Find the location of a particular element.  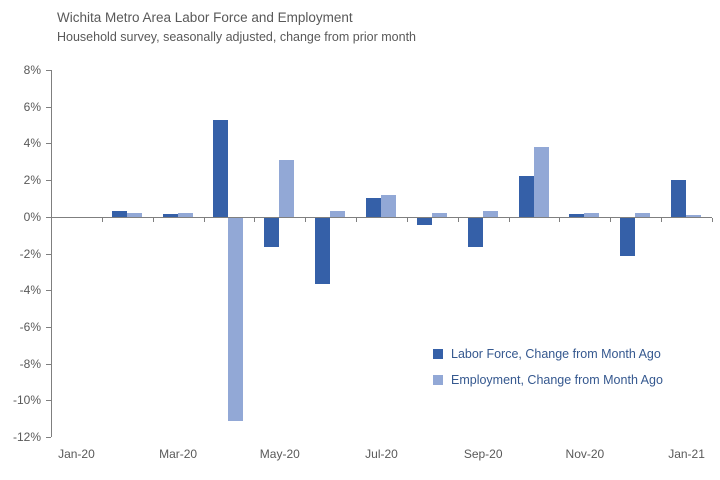

y-axis-label: 8% is located at coordinates (32, 70).